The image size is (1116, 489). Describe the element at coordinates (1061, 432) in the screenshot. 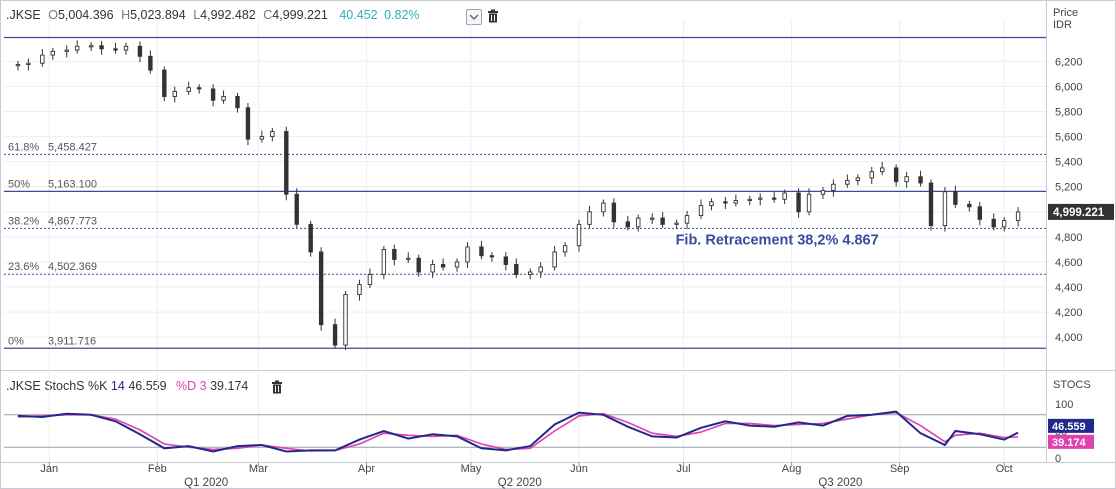

I see `stoch-tick-label: 50` at that location.